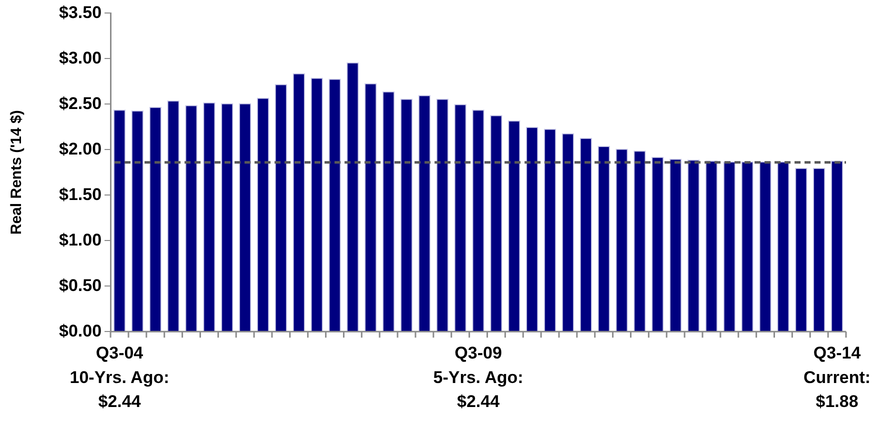 Image resolution: width=890 pixels, height=426 pixels. What do you see at coordinates (120, 389) in the screenshot?
I see `text: 10-Yrs. Ago: $2.44` at bounding box center [120, 389].